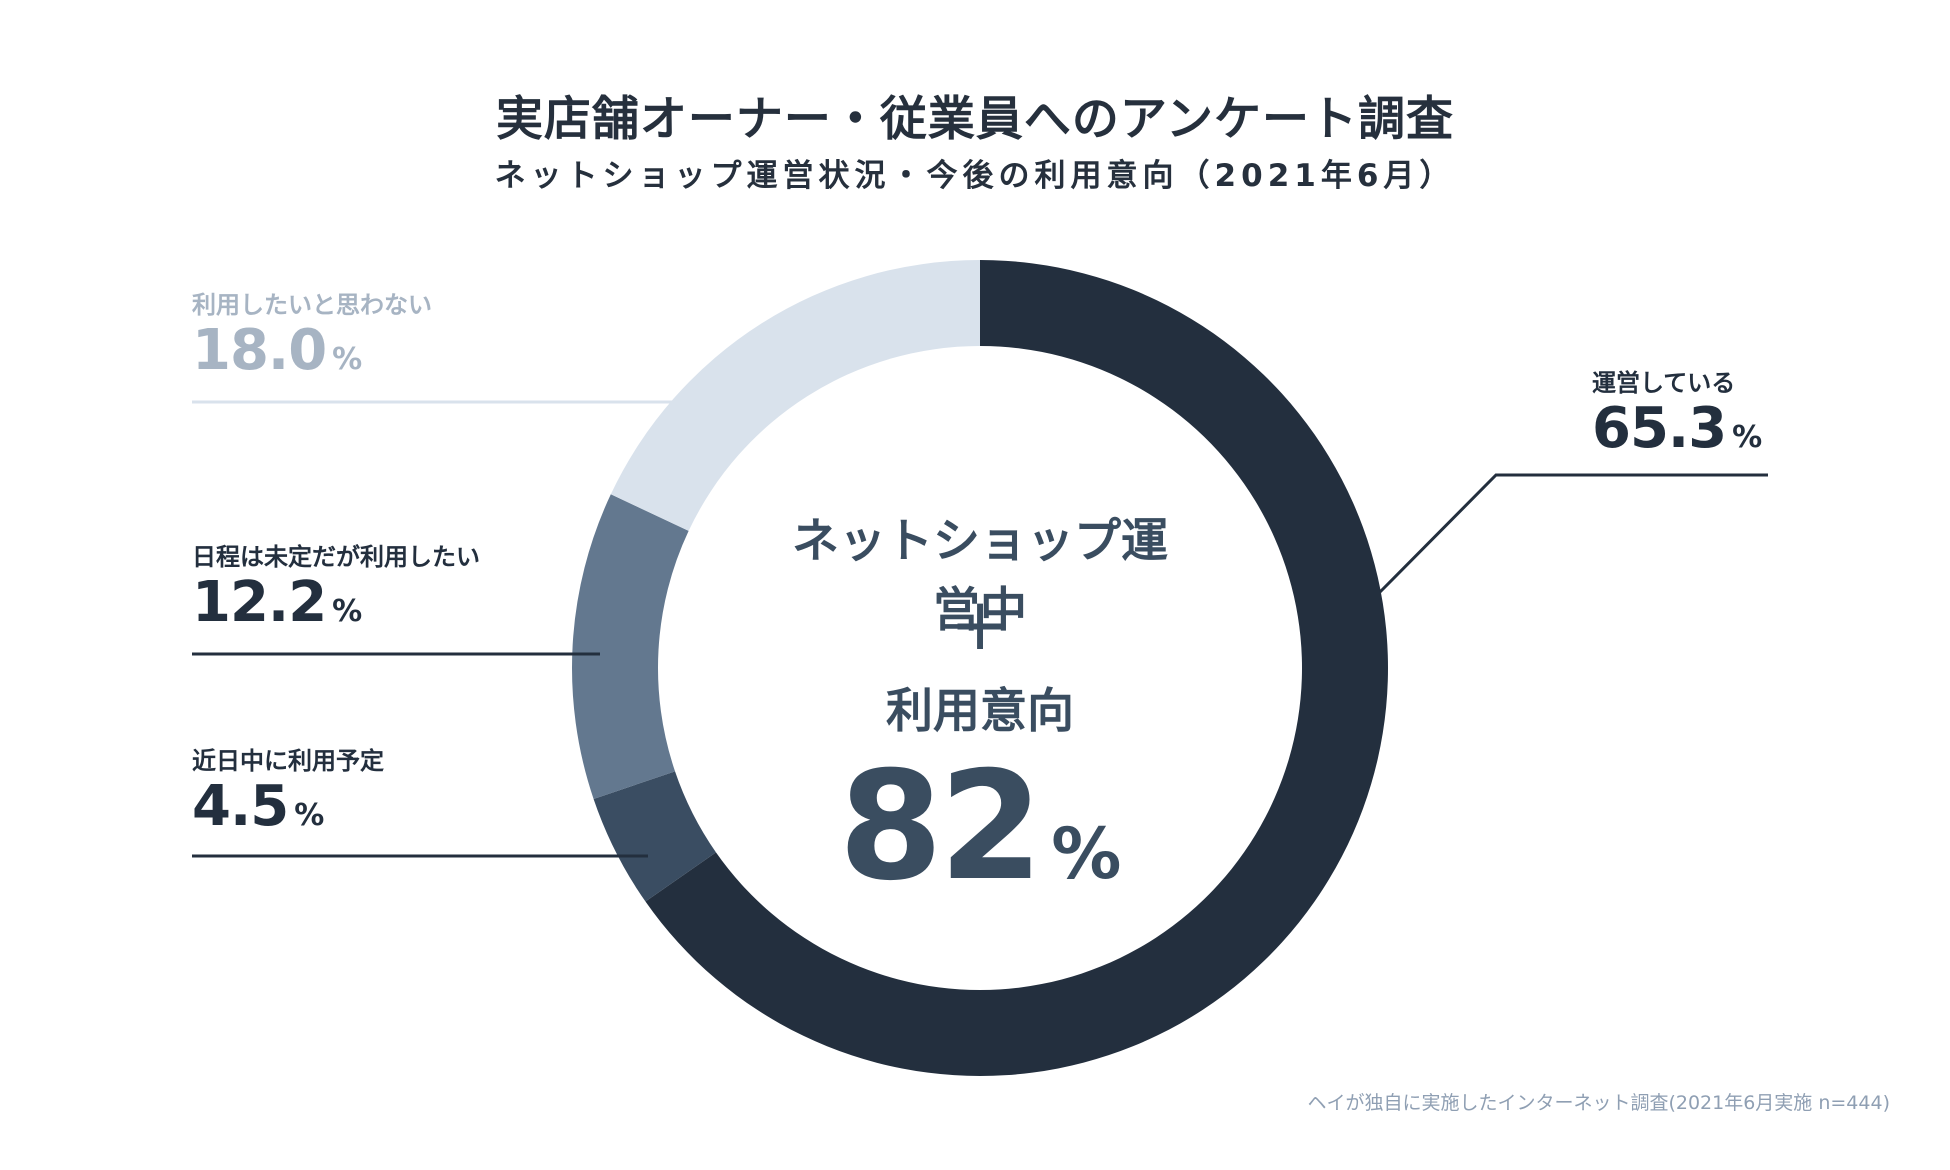 The height and width of the screenshot is (1170, 1950). What do you see at coordinates (1664, 383) in the screenshot?
I see `slice-name: 運営している` at bounding box center [1664, 383].